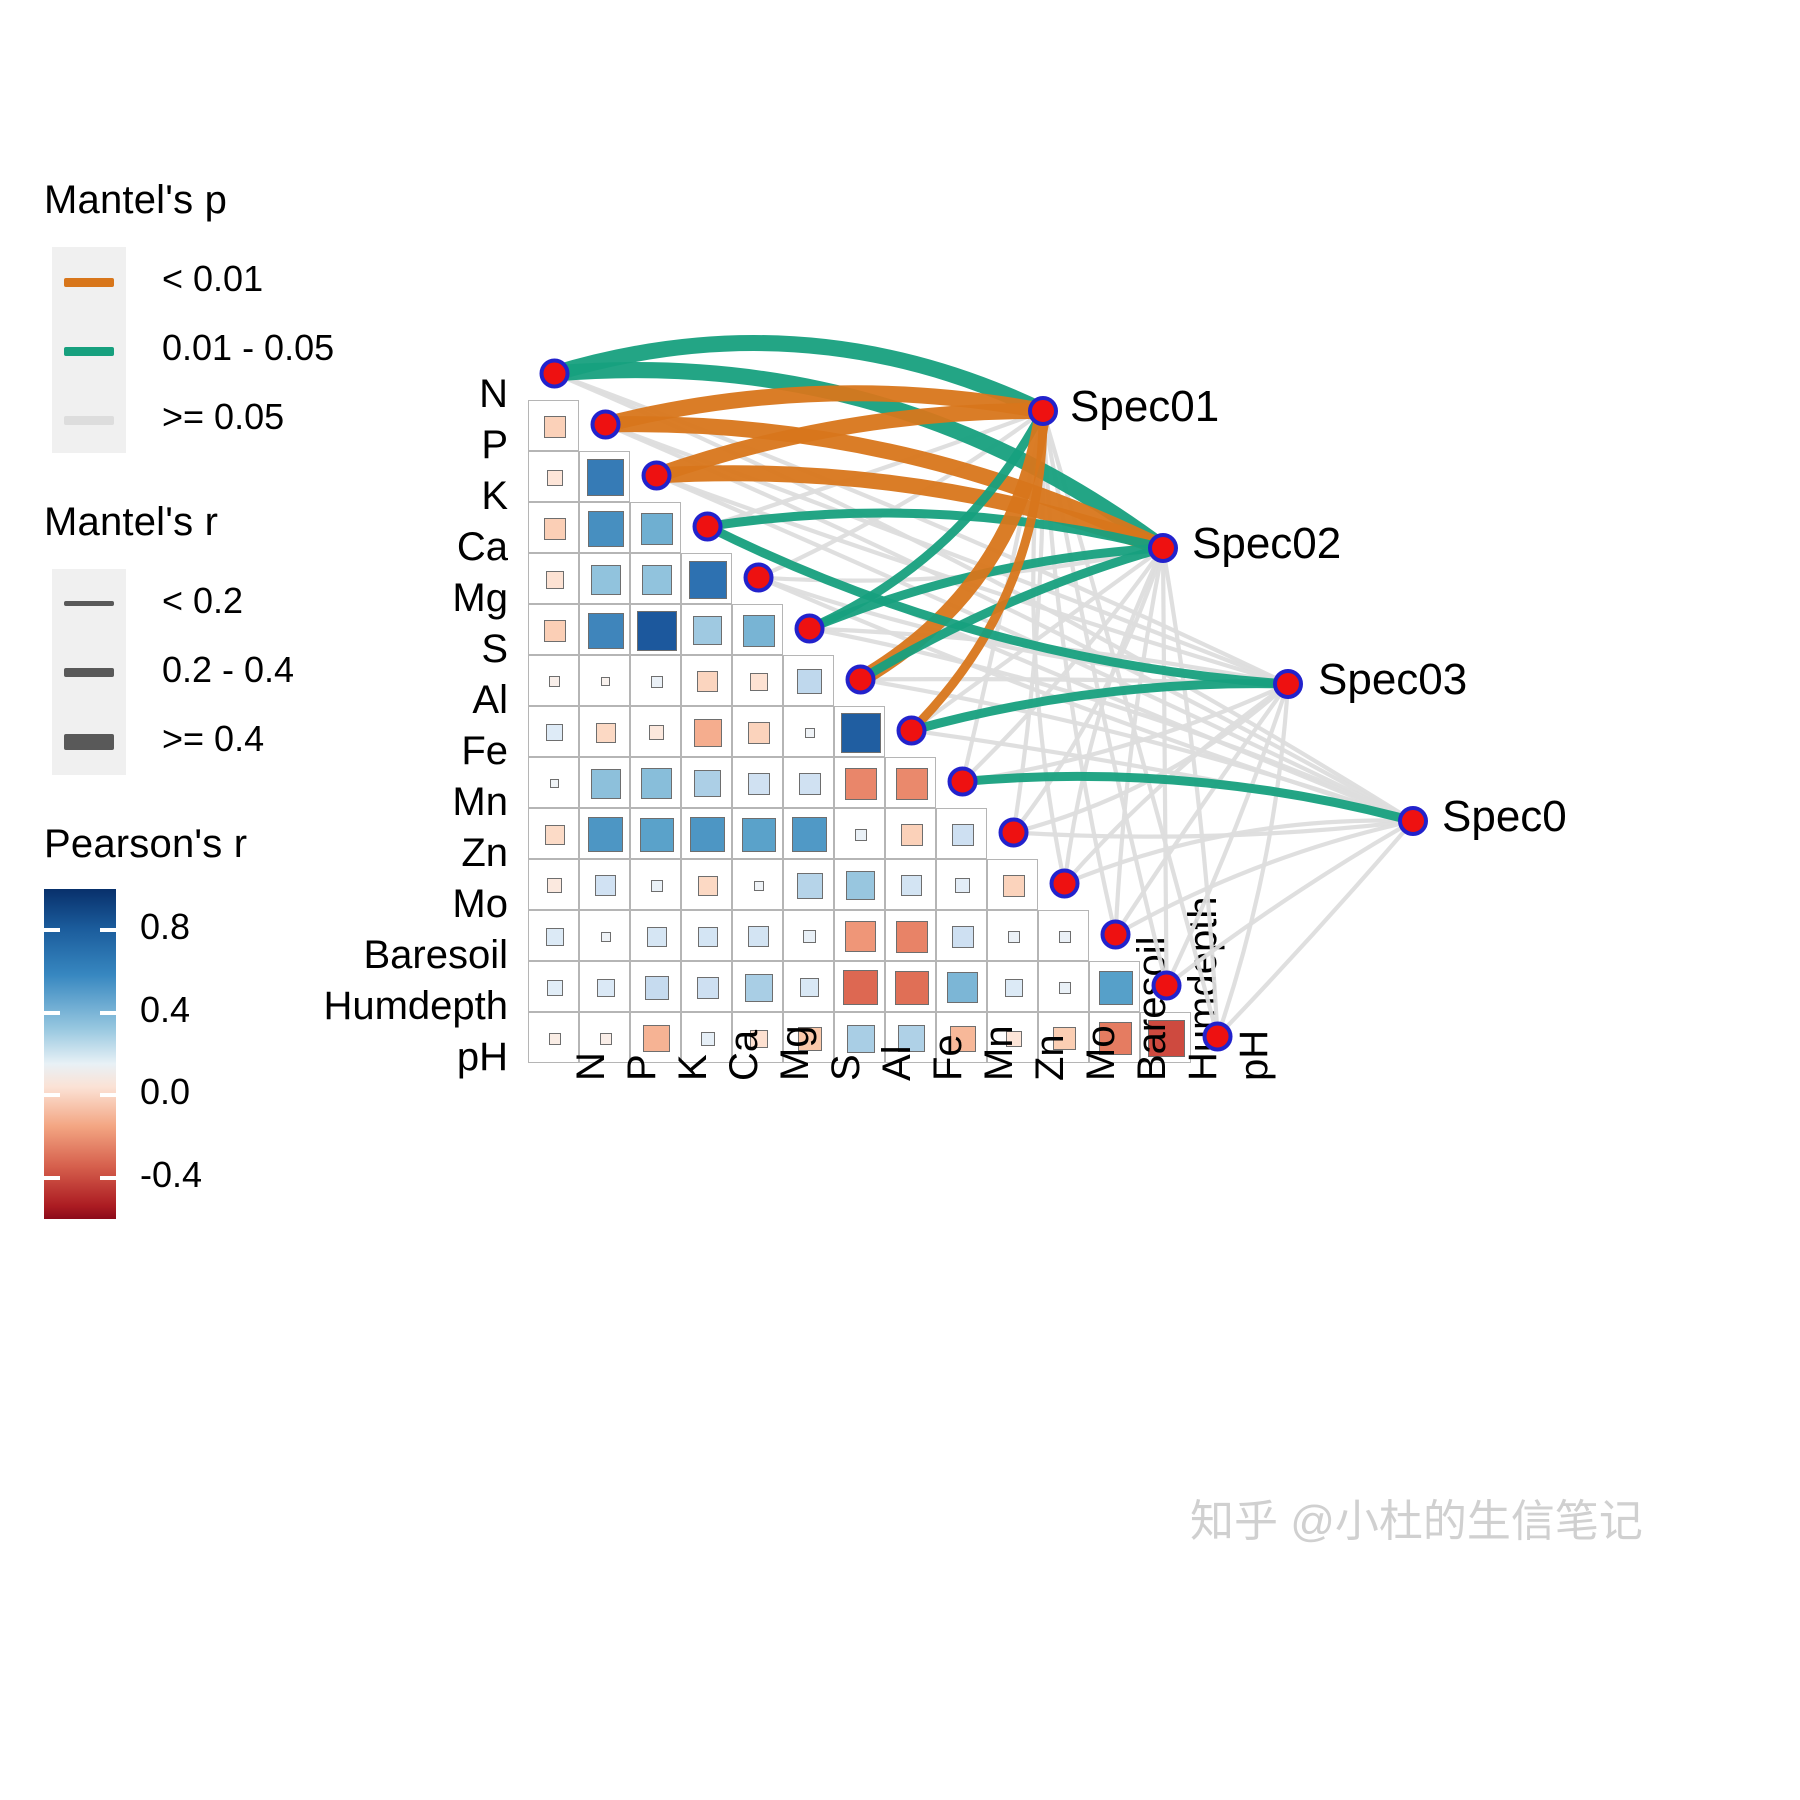 The image size is (1800, 1800). What do you see at coordinates (911, 730) in the screenshot?
I see `variable-node-fe` at bounding box center [911, 730].